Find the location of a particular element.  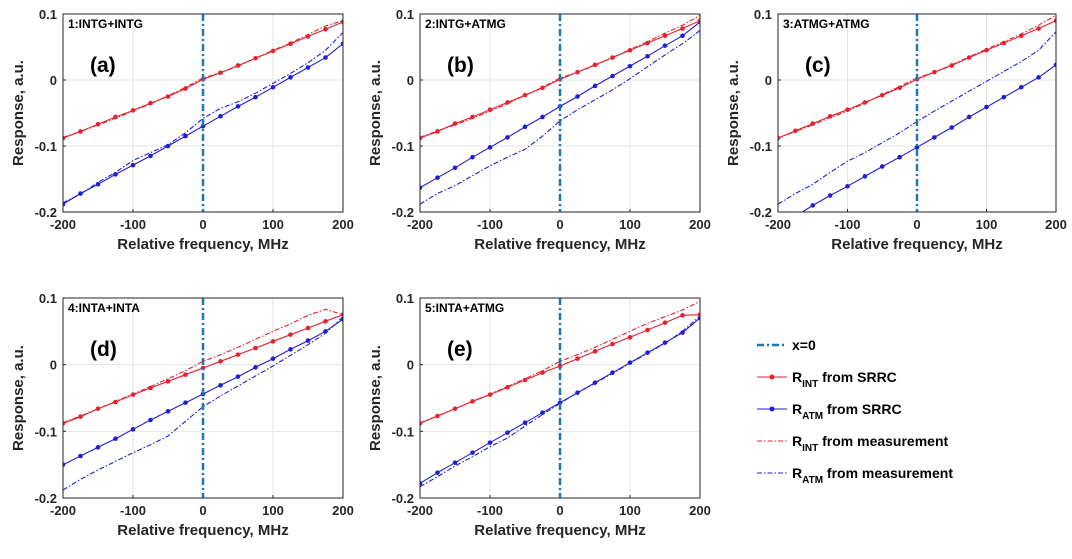

legend-entry-blue_meas: RATM from measurement is located at coordinates (855, 475).